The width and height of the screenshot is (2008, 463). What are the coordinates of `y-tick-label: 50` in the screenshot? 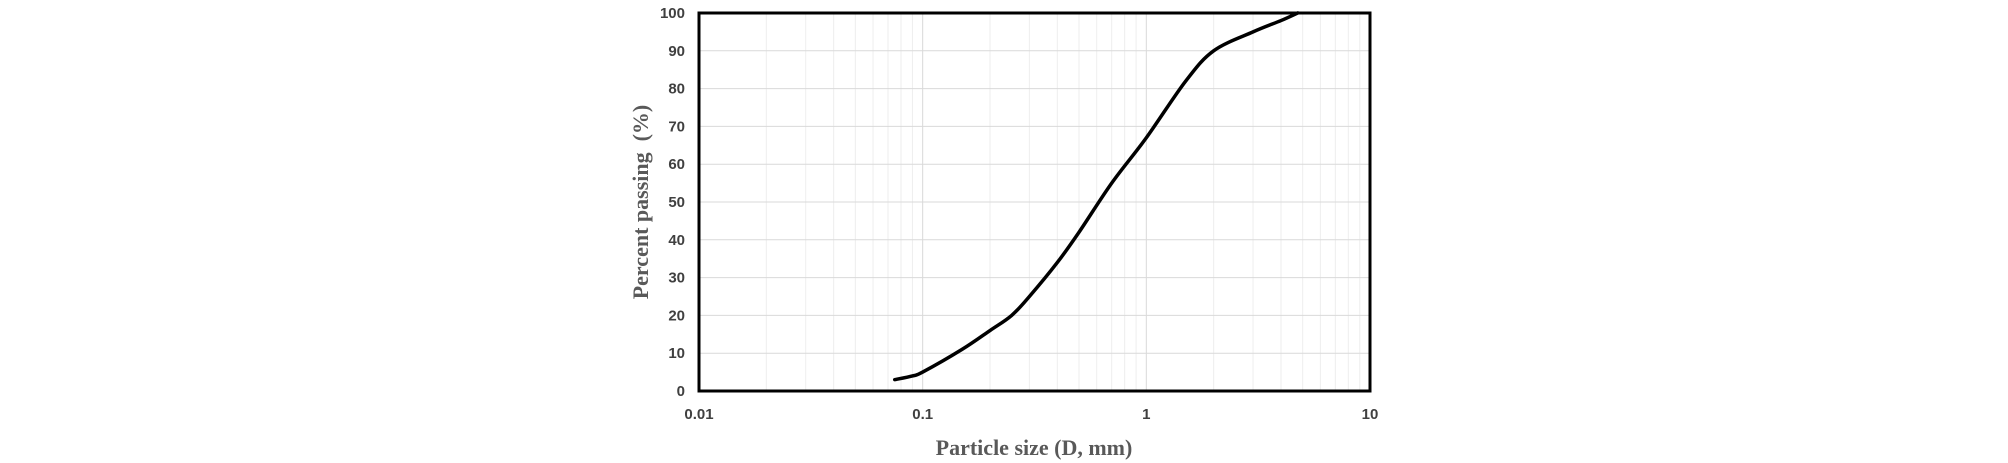 It's located at (676, 202).